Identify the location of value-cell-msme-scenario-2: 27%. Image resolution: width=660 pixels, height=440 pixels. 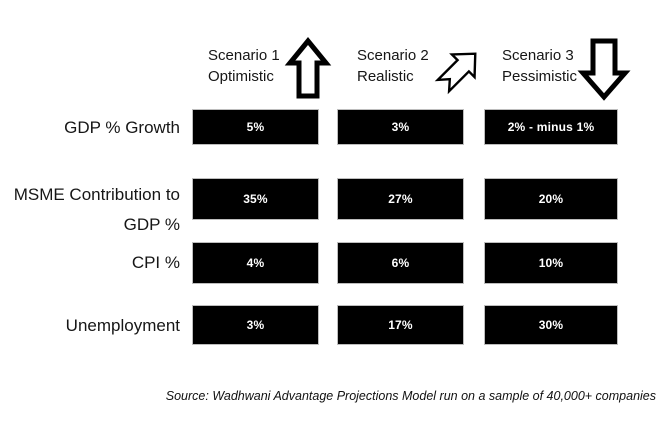
(400, 199).